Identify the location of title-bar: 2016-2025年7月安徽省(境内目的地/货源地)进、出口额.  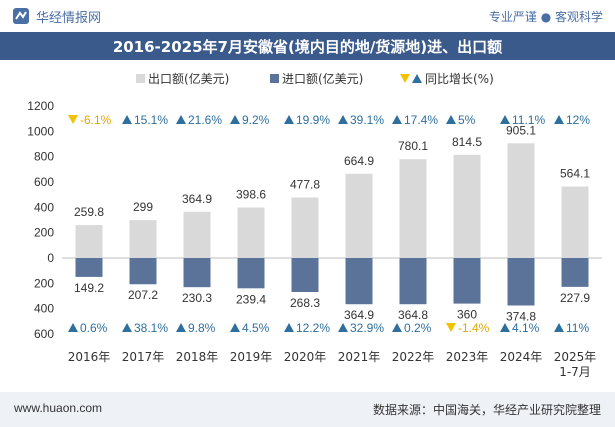
(307, 46).